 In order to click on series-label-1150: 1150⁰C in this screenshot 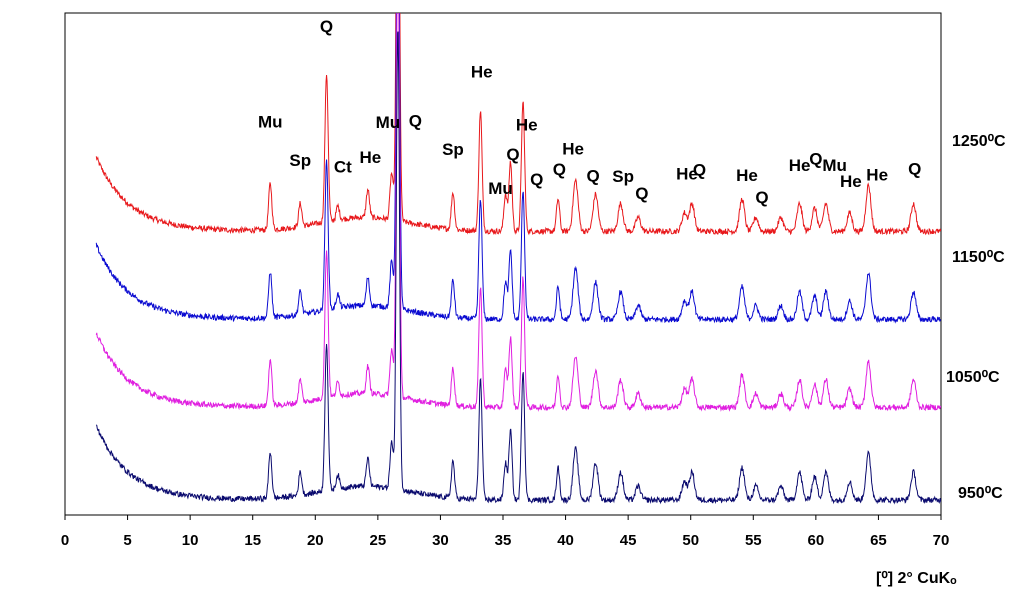, I will do `click(978, 257)`.